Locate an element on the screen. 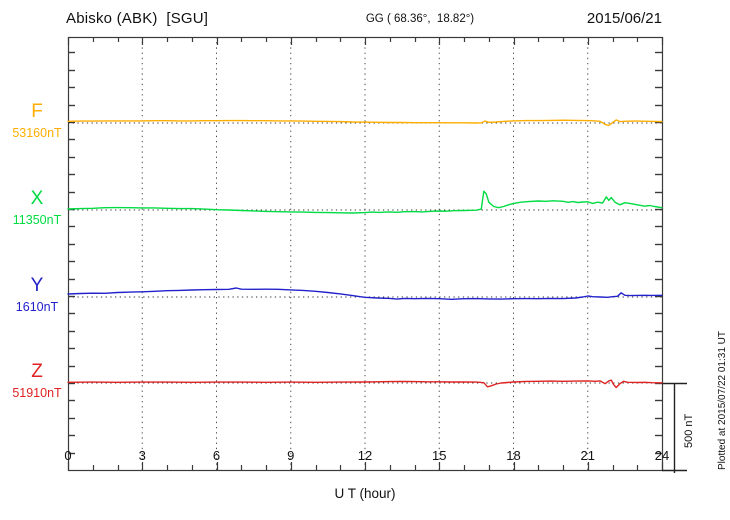 This screenshot has width=730, height=520. x-tick-label-0: 0 is located at coordinates (68, 455).